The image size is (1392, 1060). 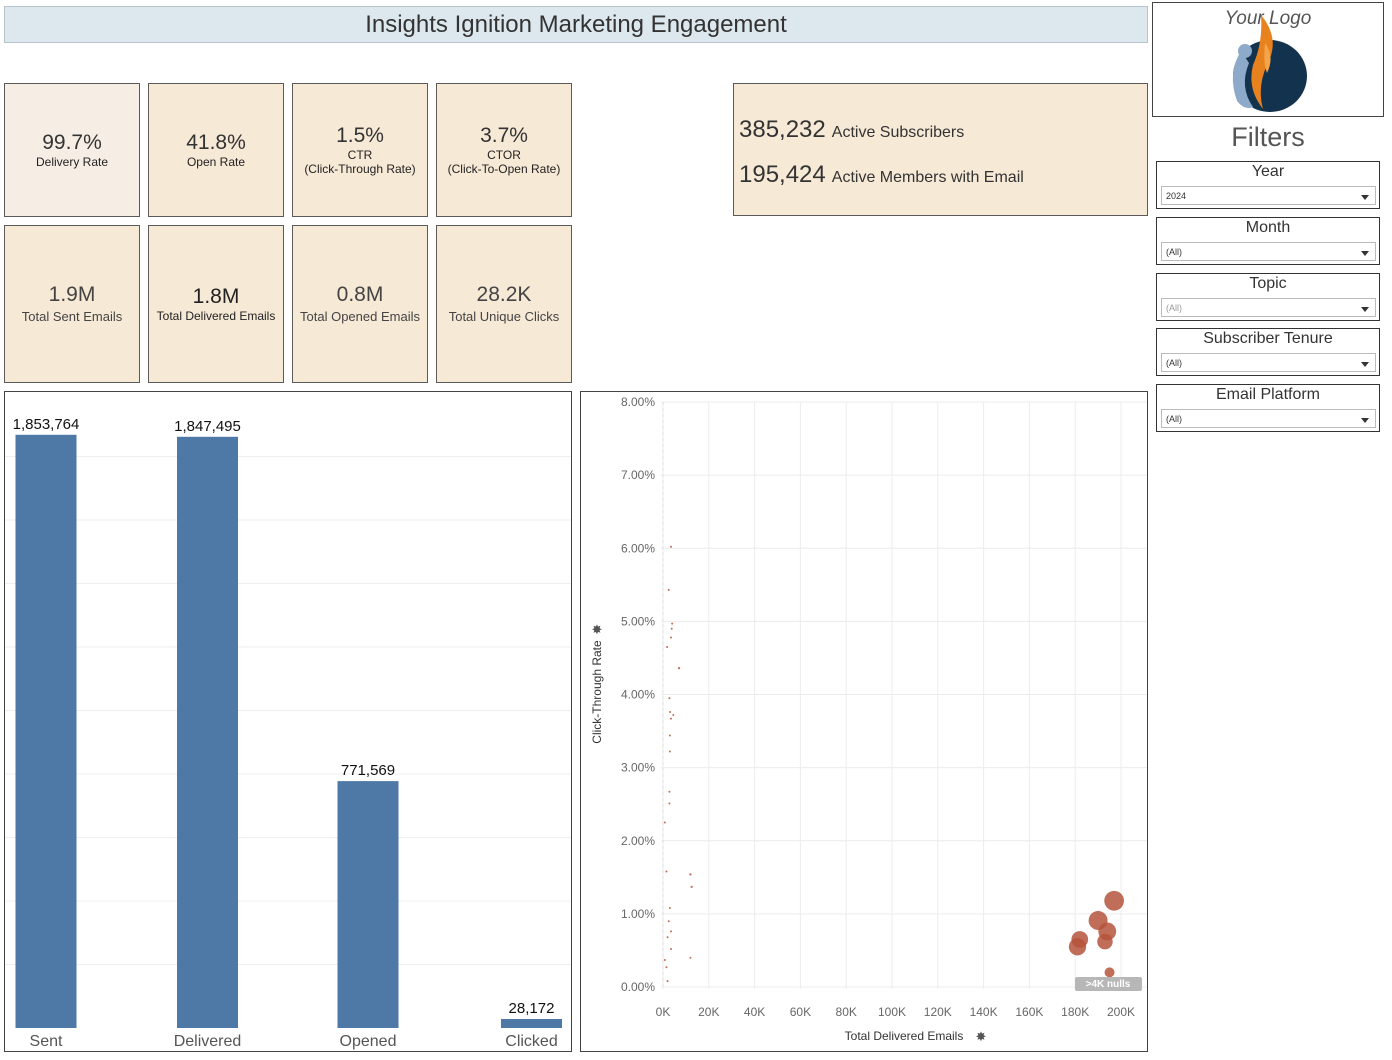 I want to click on filter-label: Month, so click(x=1268, y=227).